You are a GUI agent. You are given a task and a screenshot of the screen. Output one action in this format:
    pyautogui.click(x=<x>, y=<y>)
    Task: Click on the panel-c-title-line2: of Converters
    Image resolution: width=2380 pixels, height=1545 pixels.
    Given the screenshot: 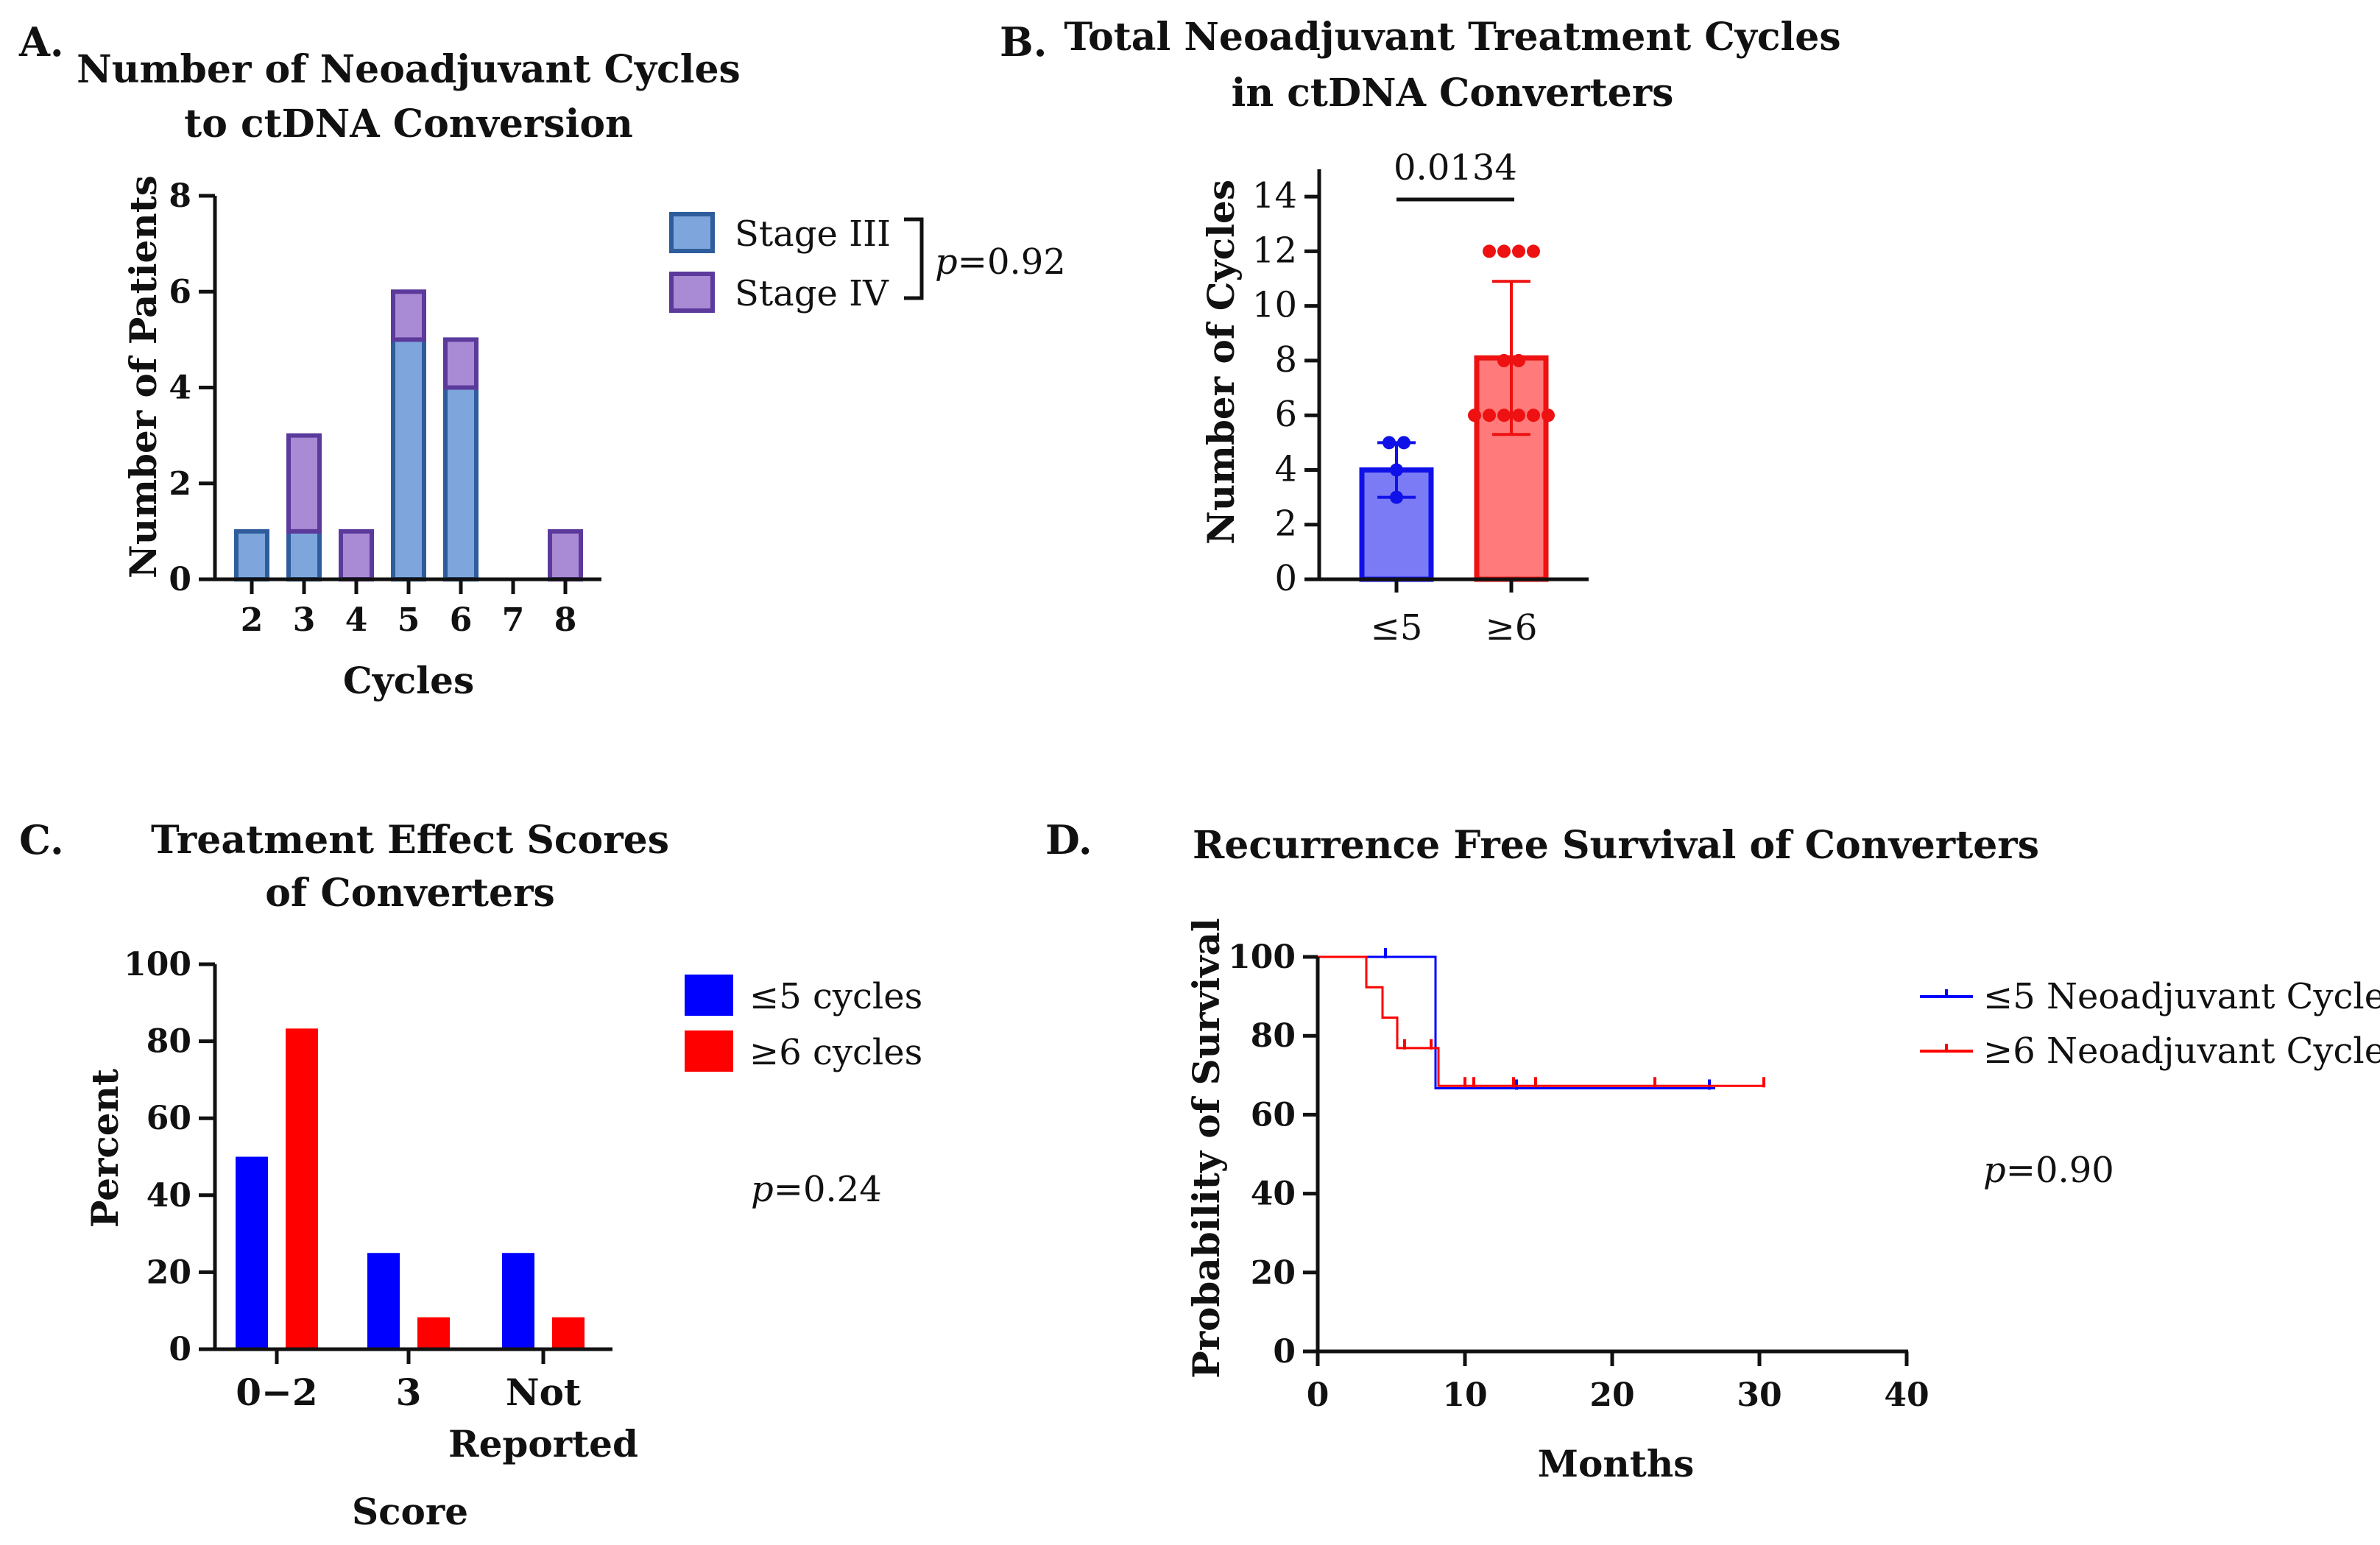 What is the action you would take?
    pyautogui.click(x=410, y=893)
    